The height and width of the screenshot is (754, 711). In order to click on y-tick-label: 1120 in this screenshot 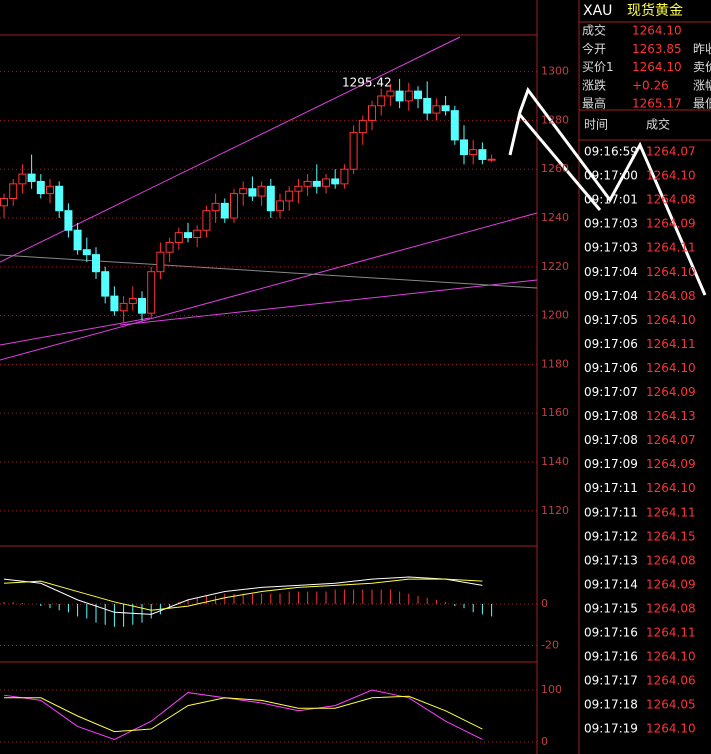, I will do `click(555, 510)`.